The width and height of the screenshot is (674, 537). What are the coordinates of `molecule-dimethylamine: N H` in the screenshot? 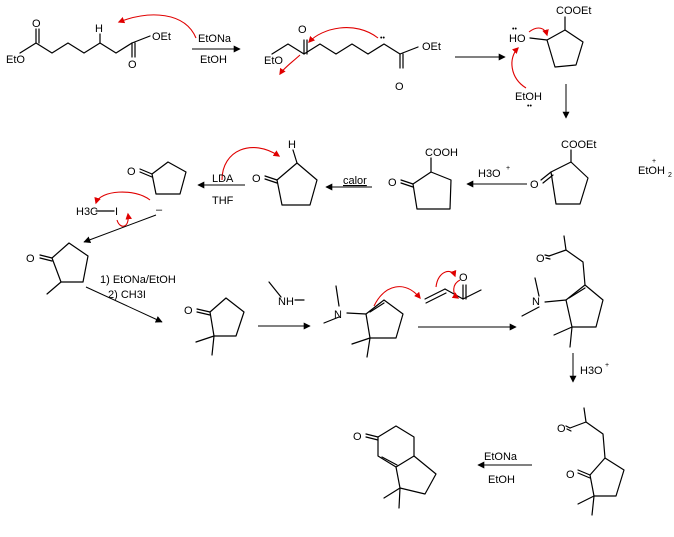 It's located at (286, 294).